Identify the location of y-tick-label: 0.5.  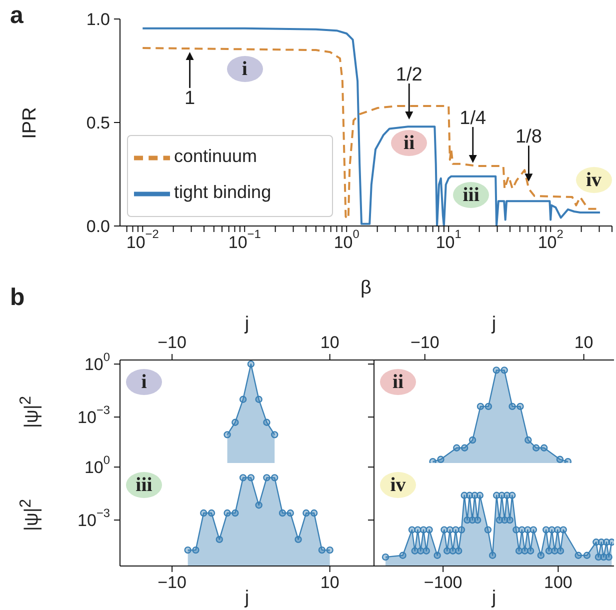
(98, 122).